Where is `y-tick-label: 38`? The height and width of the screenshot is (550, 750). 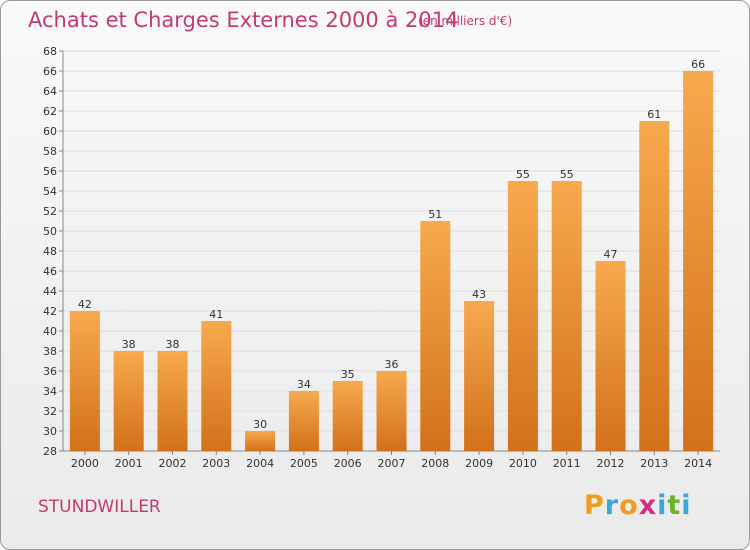
y-tick-label: 38 is located at coordinates (50, 351).